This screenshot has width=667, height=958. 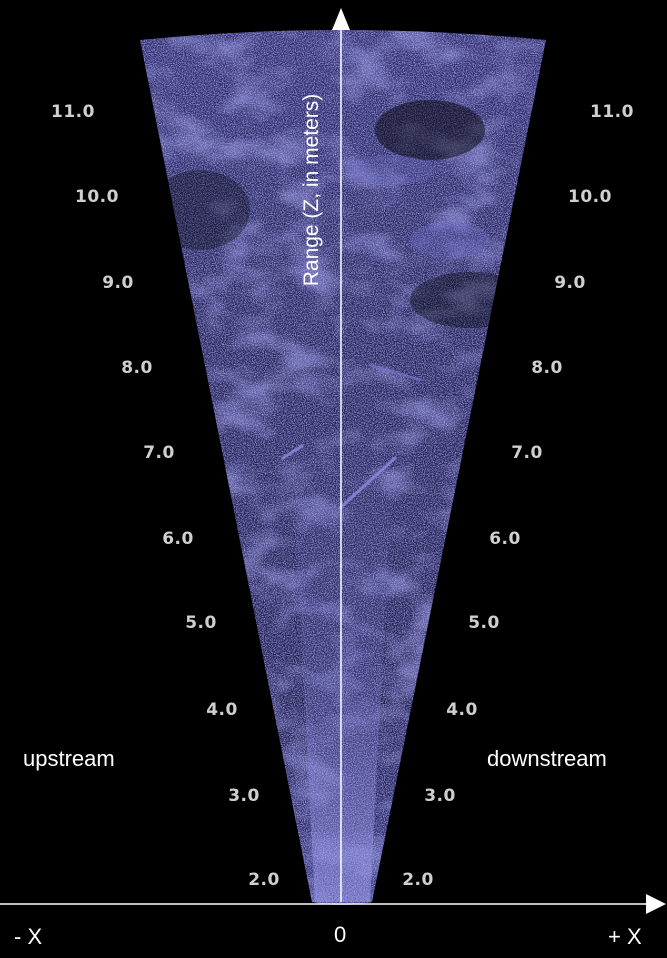 I want to click on range-tick-left: 7.0, so click(x=159, y=453).